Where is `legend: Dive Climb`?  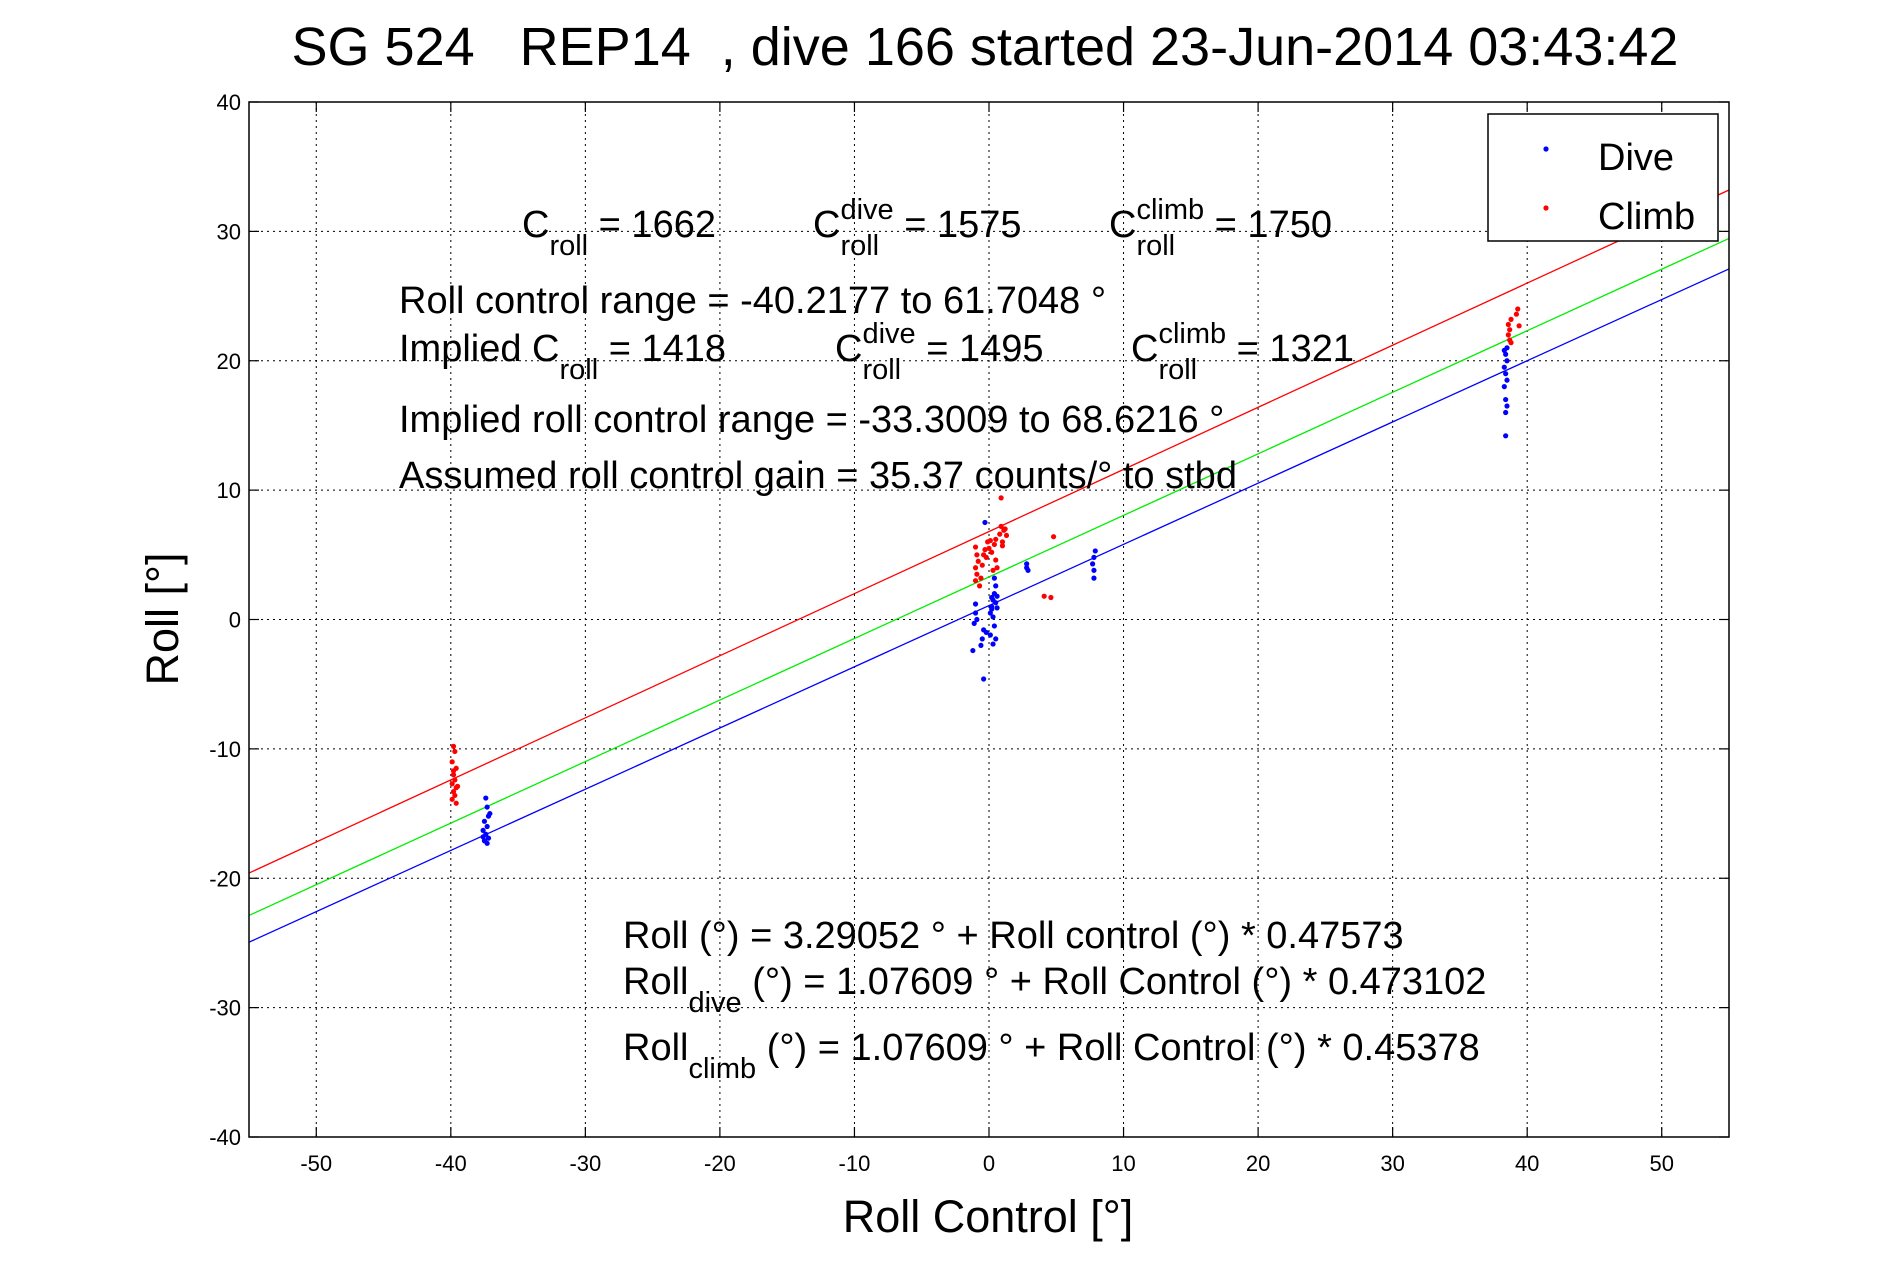
legend: Dive Climb is located at coordinates (1603, 177).